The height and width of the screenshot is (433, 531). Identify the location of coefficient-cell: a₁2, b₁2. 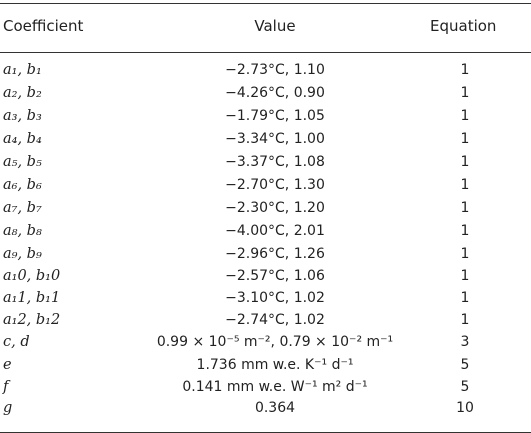
(32, 320).